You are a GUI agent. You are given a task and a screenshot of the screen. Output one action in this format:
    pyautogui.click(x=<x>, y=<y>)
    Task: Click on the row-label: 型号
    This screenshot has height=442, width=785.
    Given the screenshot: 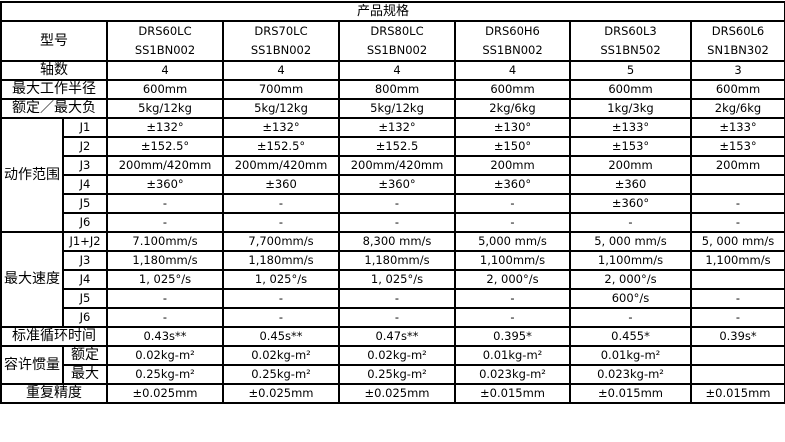 What is the action you would take?
    pyautogui.click(x=54, y=41)
    